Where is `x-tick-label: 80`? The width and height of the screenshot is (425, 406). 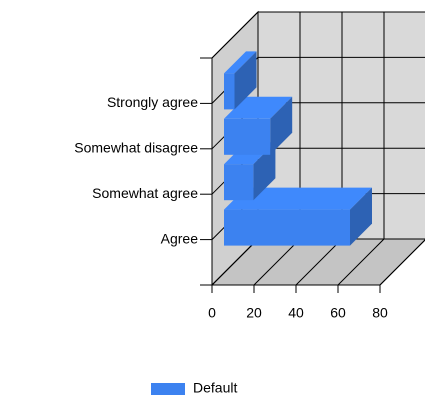 x-tick-label: 80 is located at coordinates (380, 313).